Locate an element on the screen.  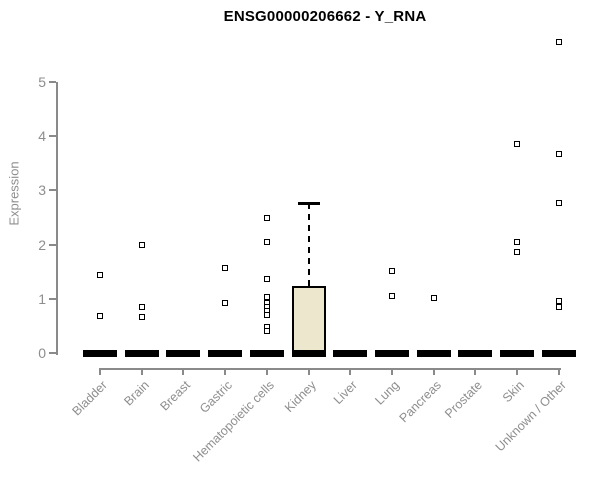
y-axis-line is located at coordinates (57, 218).